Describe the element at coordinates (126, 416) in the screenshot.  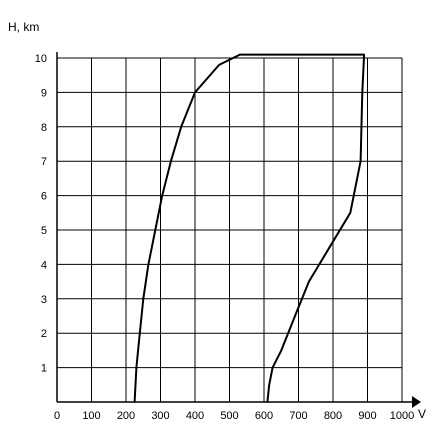
I see `x-tick-label: 200` at that location.